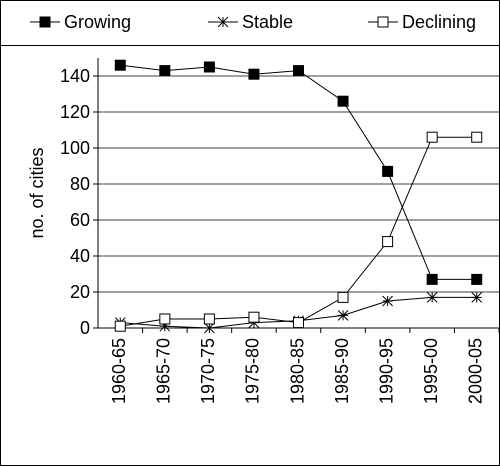  I want to click on y-tick-label: 0, so click(85, 328).